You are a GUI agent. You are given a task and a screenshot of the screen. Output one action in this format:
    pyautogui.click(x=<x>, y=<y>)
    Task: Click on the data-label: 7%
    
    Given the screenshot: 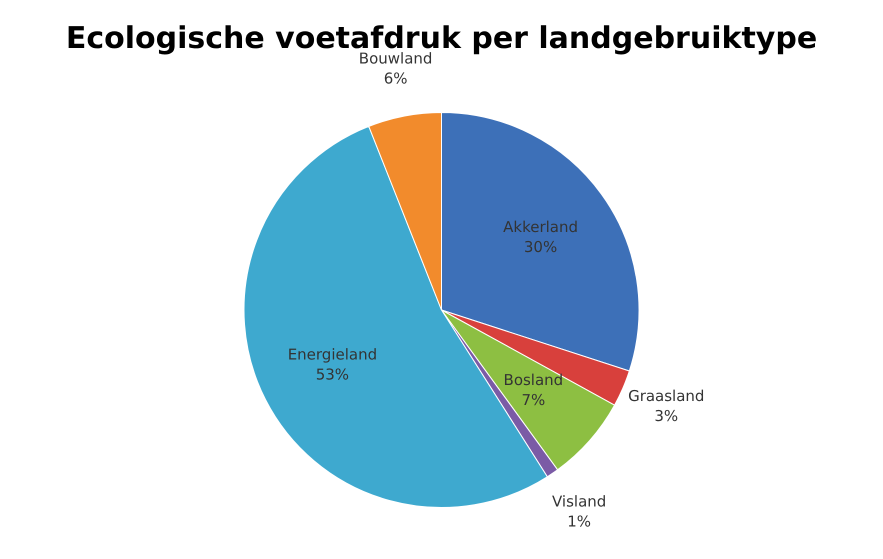 What is the action you would take?
    pyautogui.click(x=533, y=399)
    